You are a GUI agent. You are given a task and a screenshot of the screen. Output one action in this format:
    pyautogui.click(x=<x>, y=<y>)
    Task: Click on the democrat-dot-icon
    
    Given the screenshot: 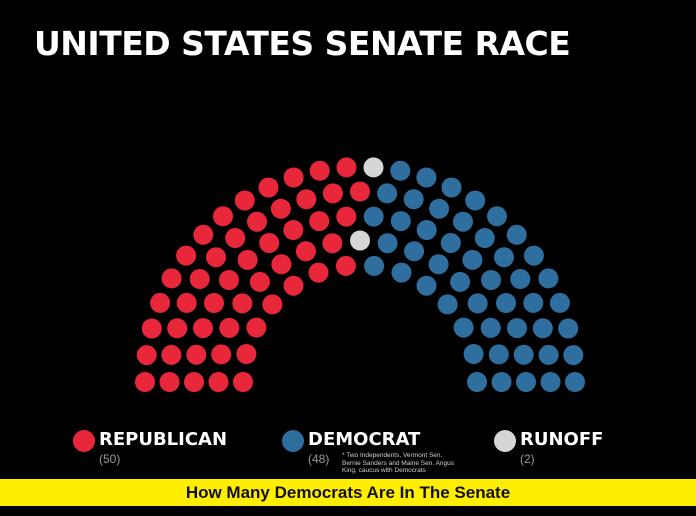 What is the action you would take?
    pyautogui.click(x=293, y=441)
    